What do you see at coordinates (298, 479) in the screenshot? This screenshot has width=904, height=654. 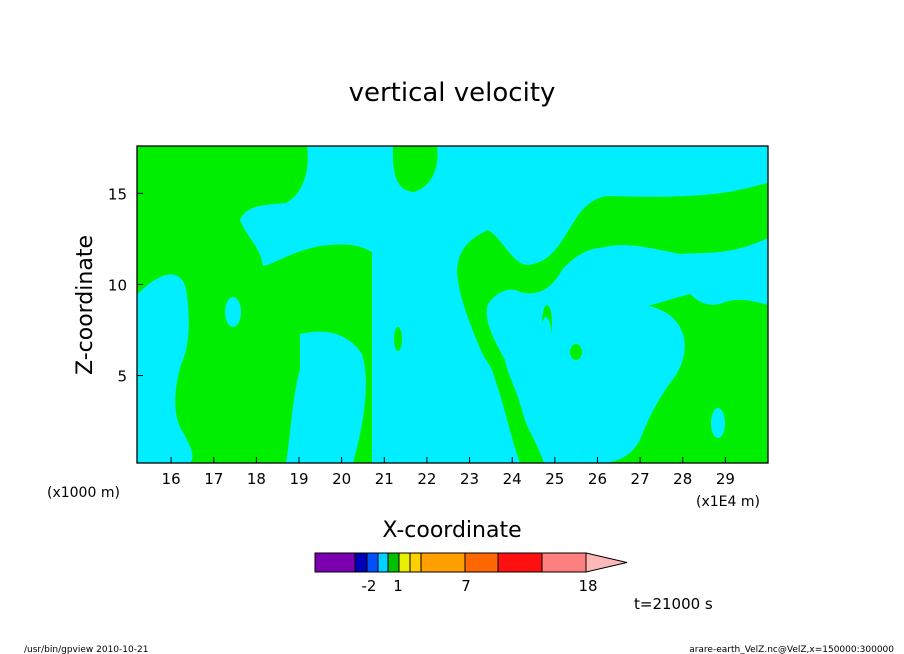 I see `x-tick-label: 19` at bounding box center [298, 479].